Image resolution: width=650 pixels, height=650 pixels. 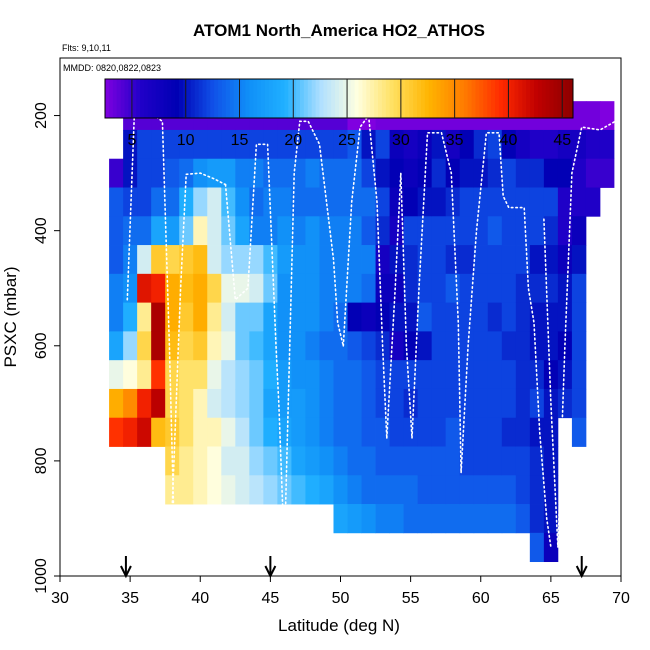 What do you see at coordinates (621, 598) in the screenshot?
I see `x-tick-label: 70` at bounding box center [621, 598].